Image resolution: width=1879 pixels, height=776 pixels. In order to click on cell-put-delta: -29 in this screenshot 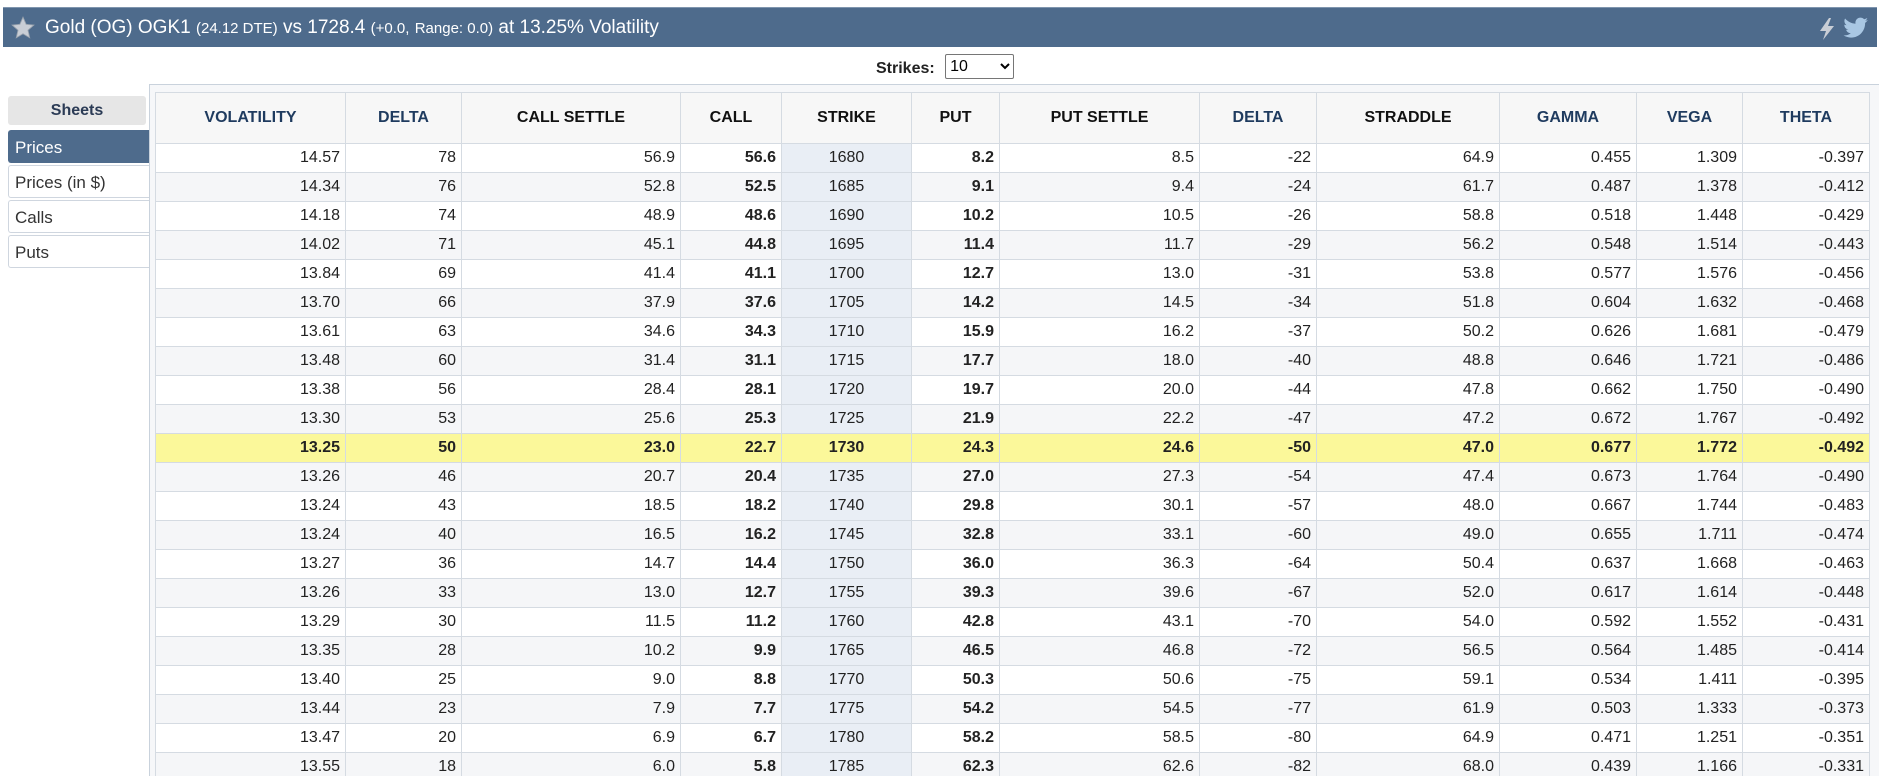, I will do `click(1258, 245)`.